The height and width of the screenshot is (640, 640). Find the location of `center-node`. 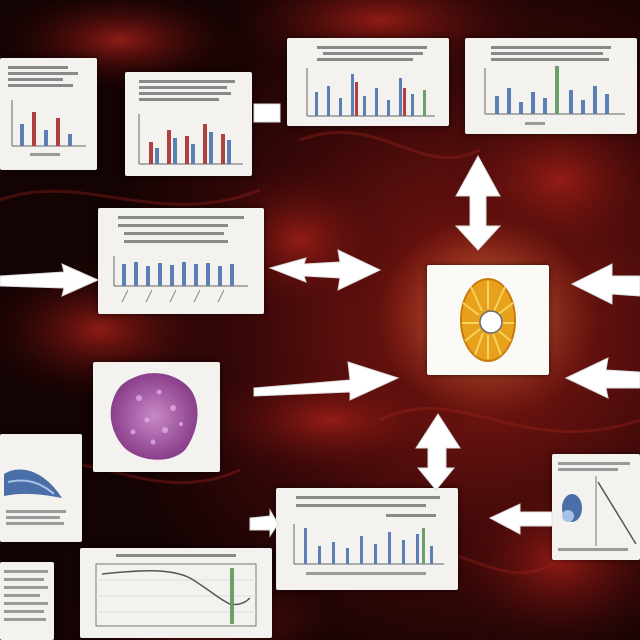

center-node is located at coordinates (488, 320).